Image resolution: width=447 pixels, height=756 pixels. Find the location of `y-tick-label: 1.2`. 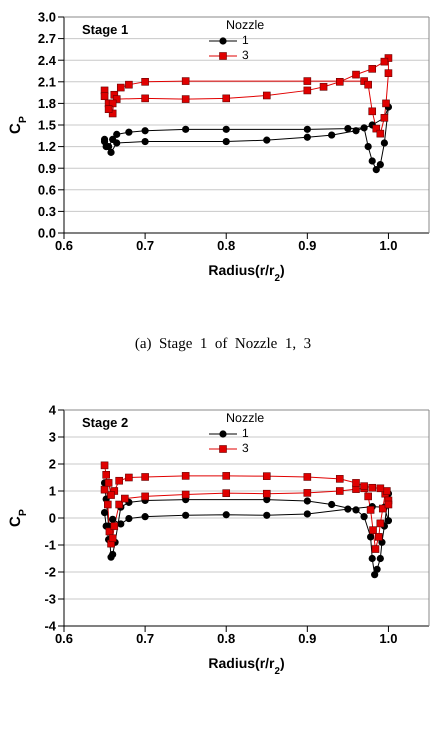

y-tick-label: 1.2 is located at coordinates (47, 146).